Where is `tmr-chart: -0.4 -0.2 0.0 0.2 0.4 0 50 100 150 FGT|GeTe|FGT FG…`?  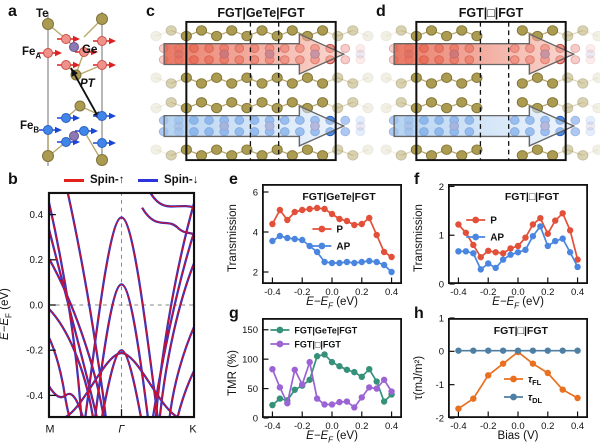 tmr-chart: -0.4 -0.2 0.0 0.2 0.4 0 50 100 150 FGT|GeTe|FGT FG… is located at coordinates (322, 374).